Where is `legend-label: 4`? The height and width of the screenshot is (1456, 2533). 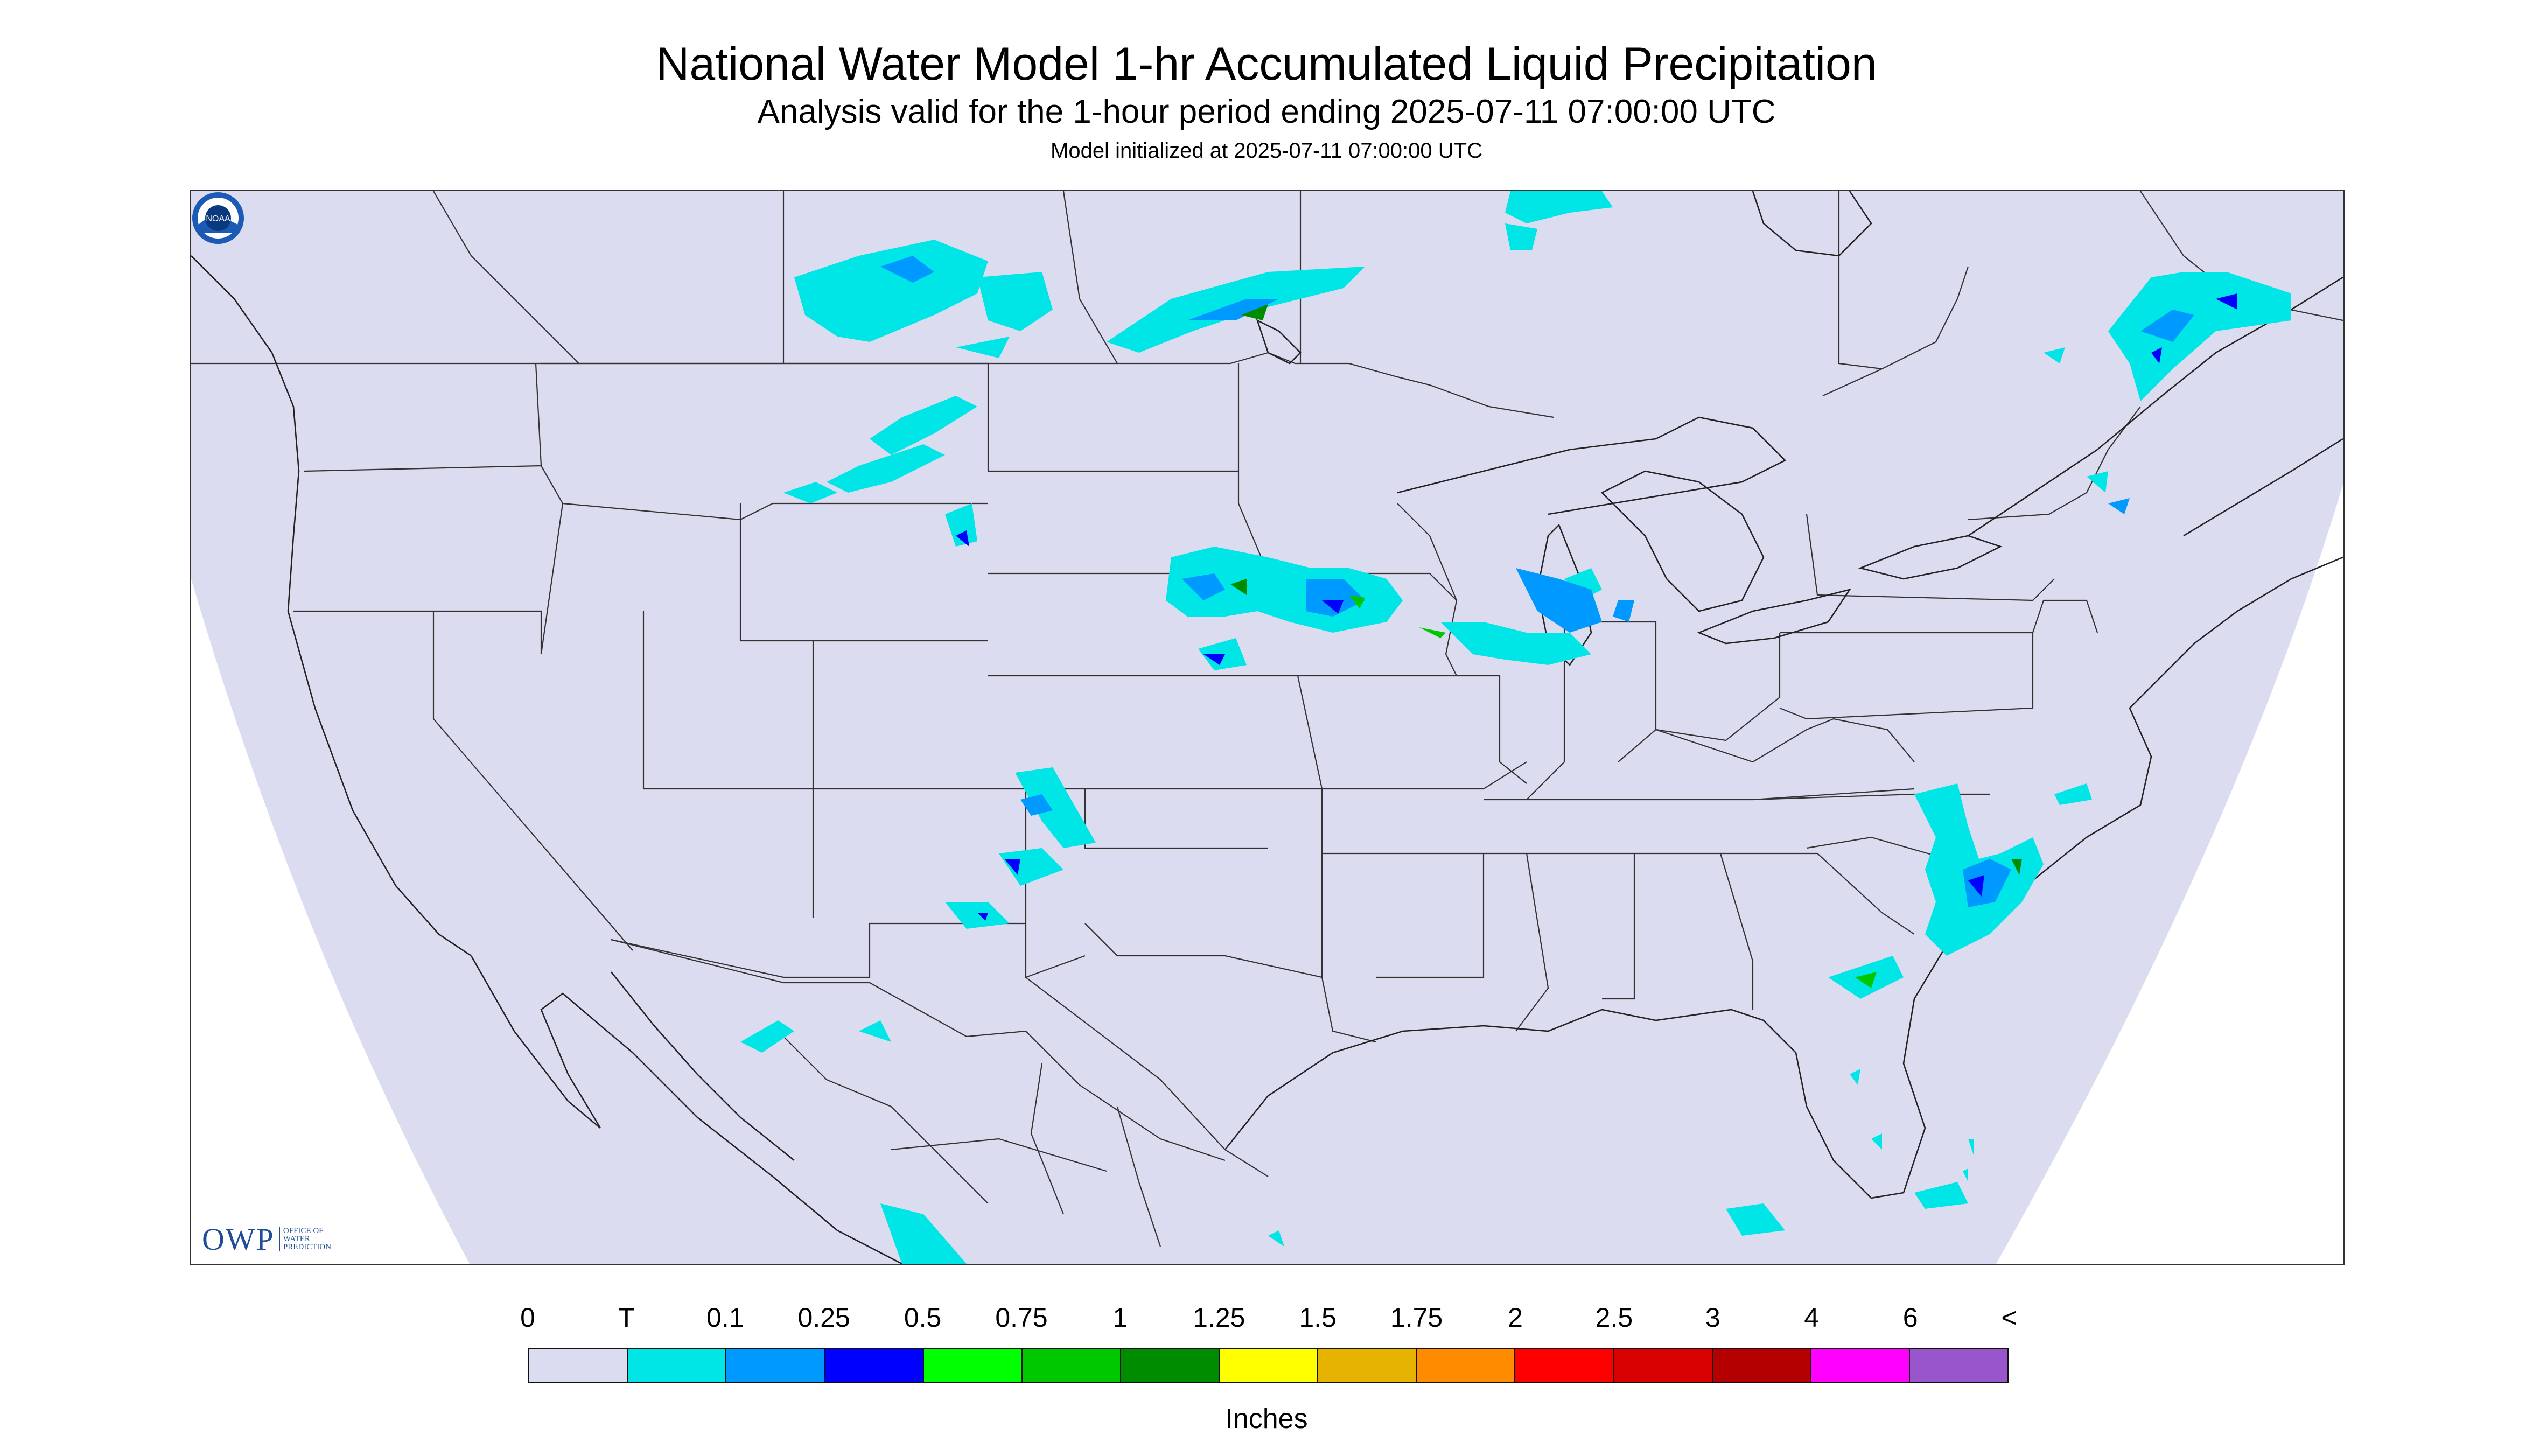
legend-label: 4 is located at coordinates (1812, 1318).